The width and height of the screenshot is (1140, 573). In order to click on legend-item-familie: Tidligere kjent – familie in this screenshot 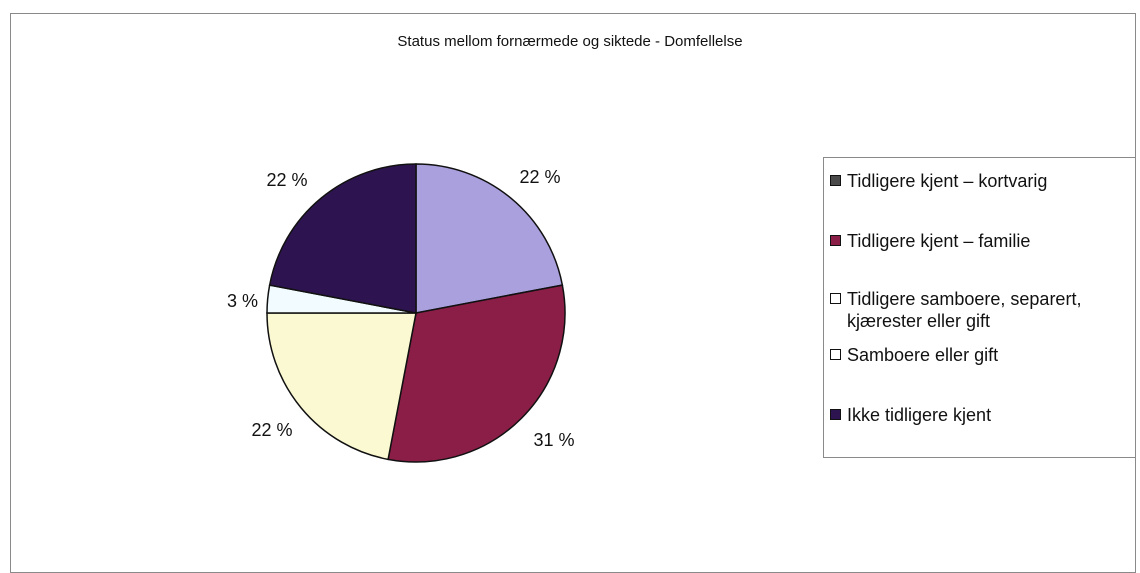, I will do `click(980, 241)`.